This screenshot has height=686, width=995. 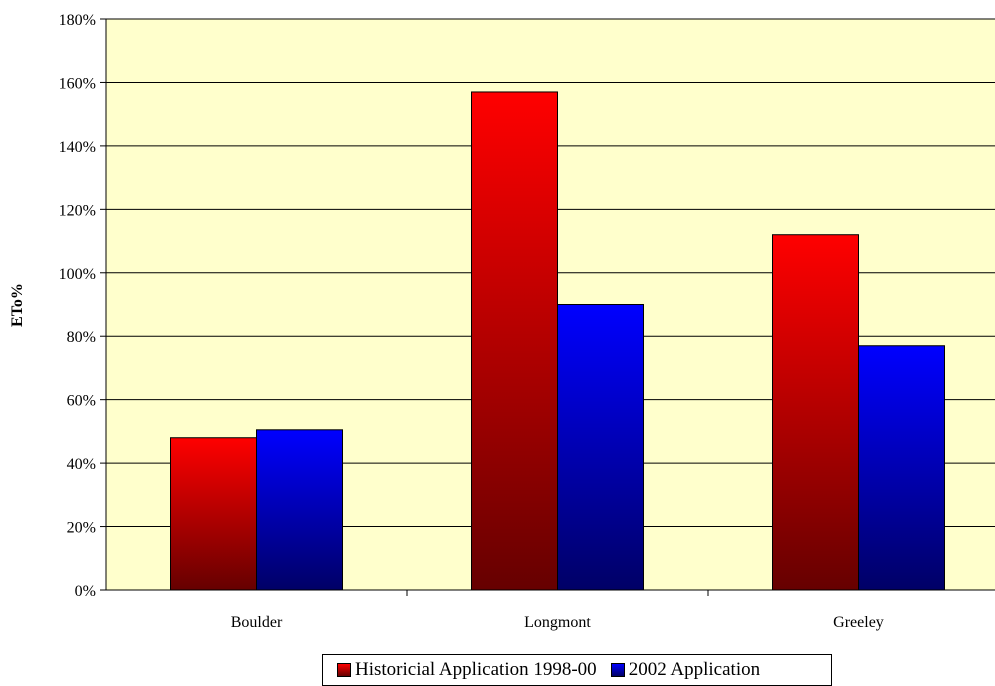 What do you see at coordinates (257, 622) in the screenshot?
I see `x-tick-label: Boulder` at bounding box center [257, 622].